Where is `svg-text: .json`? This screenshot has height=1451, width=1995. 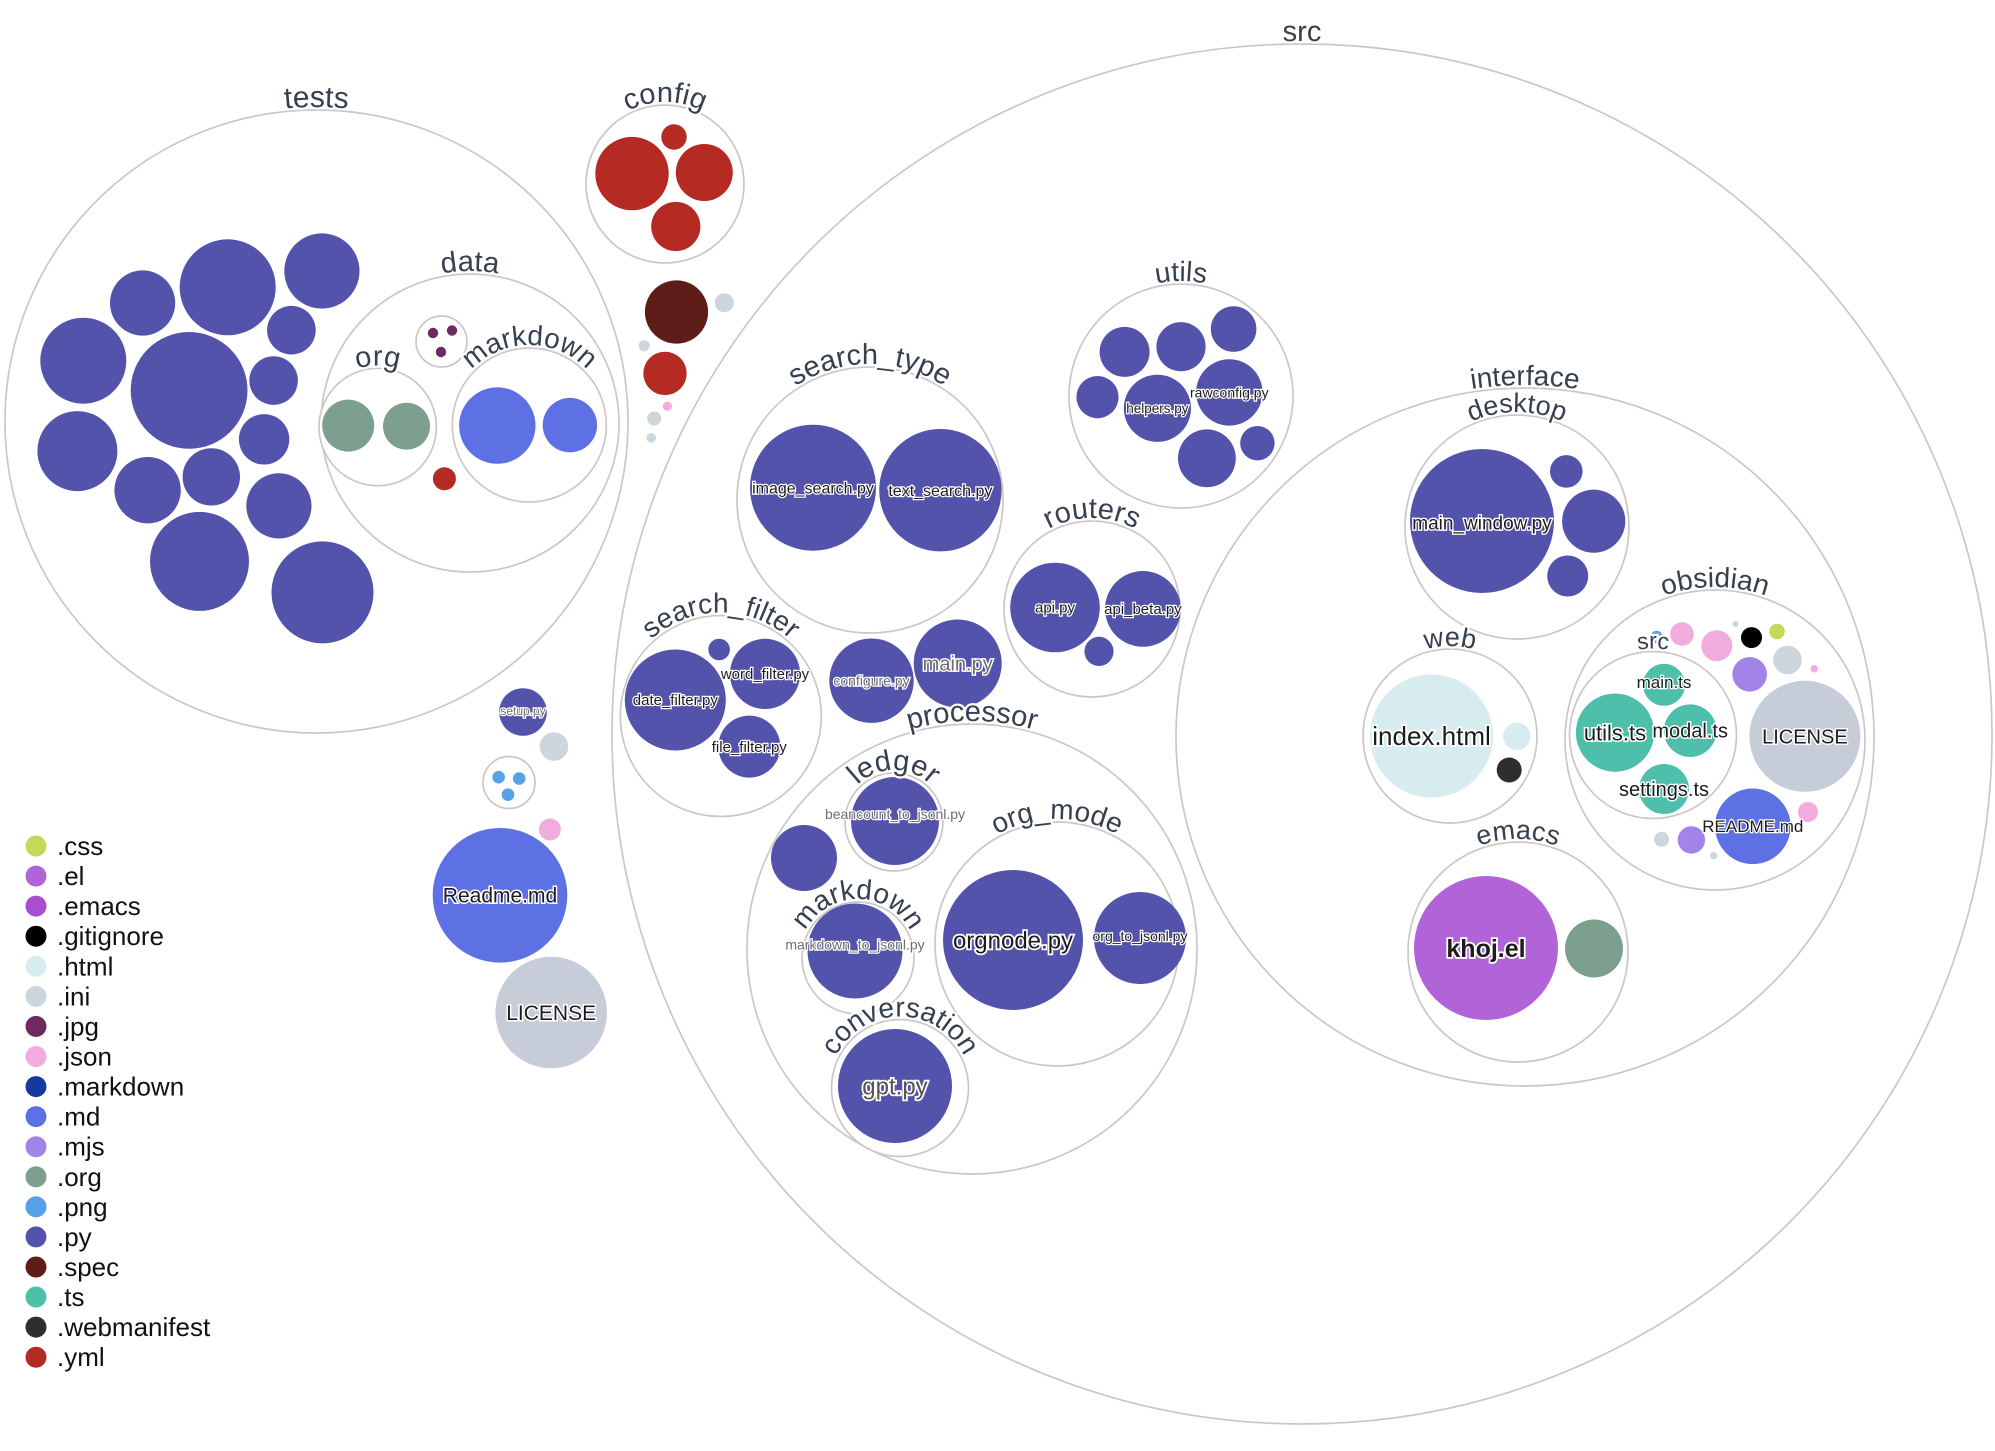
svg-text: .json is located at coordinates (84, 1057).